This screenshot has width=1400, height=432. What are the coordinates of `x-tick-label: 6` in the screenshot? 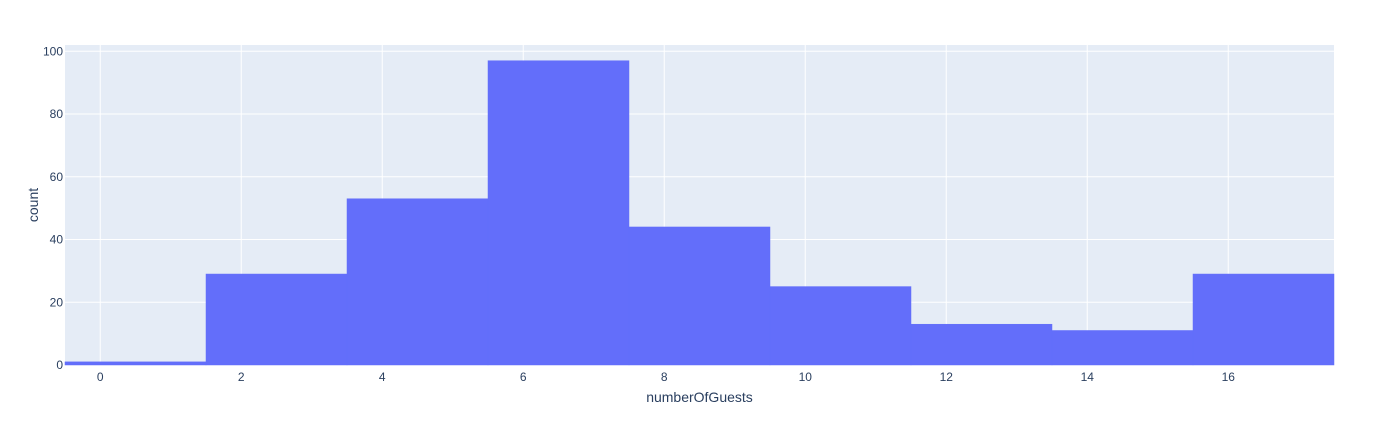 It's located at (523, 377).